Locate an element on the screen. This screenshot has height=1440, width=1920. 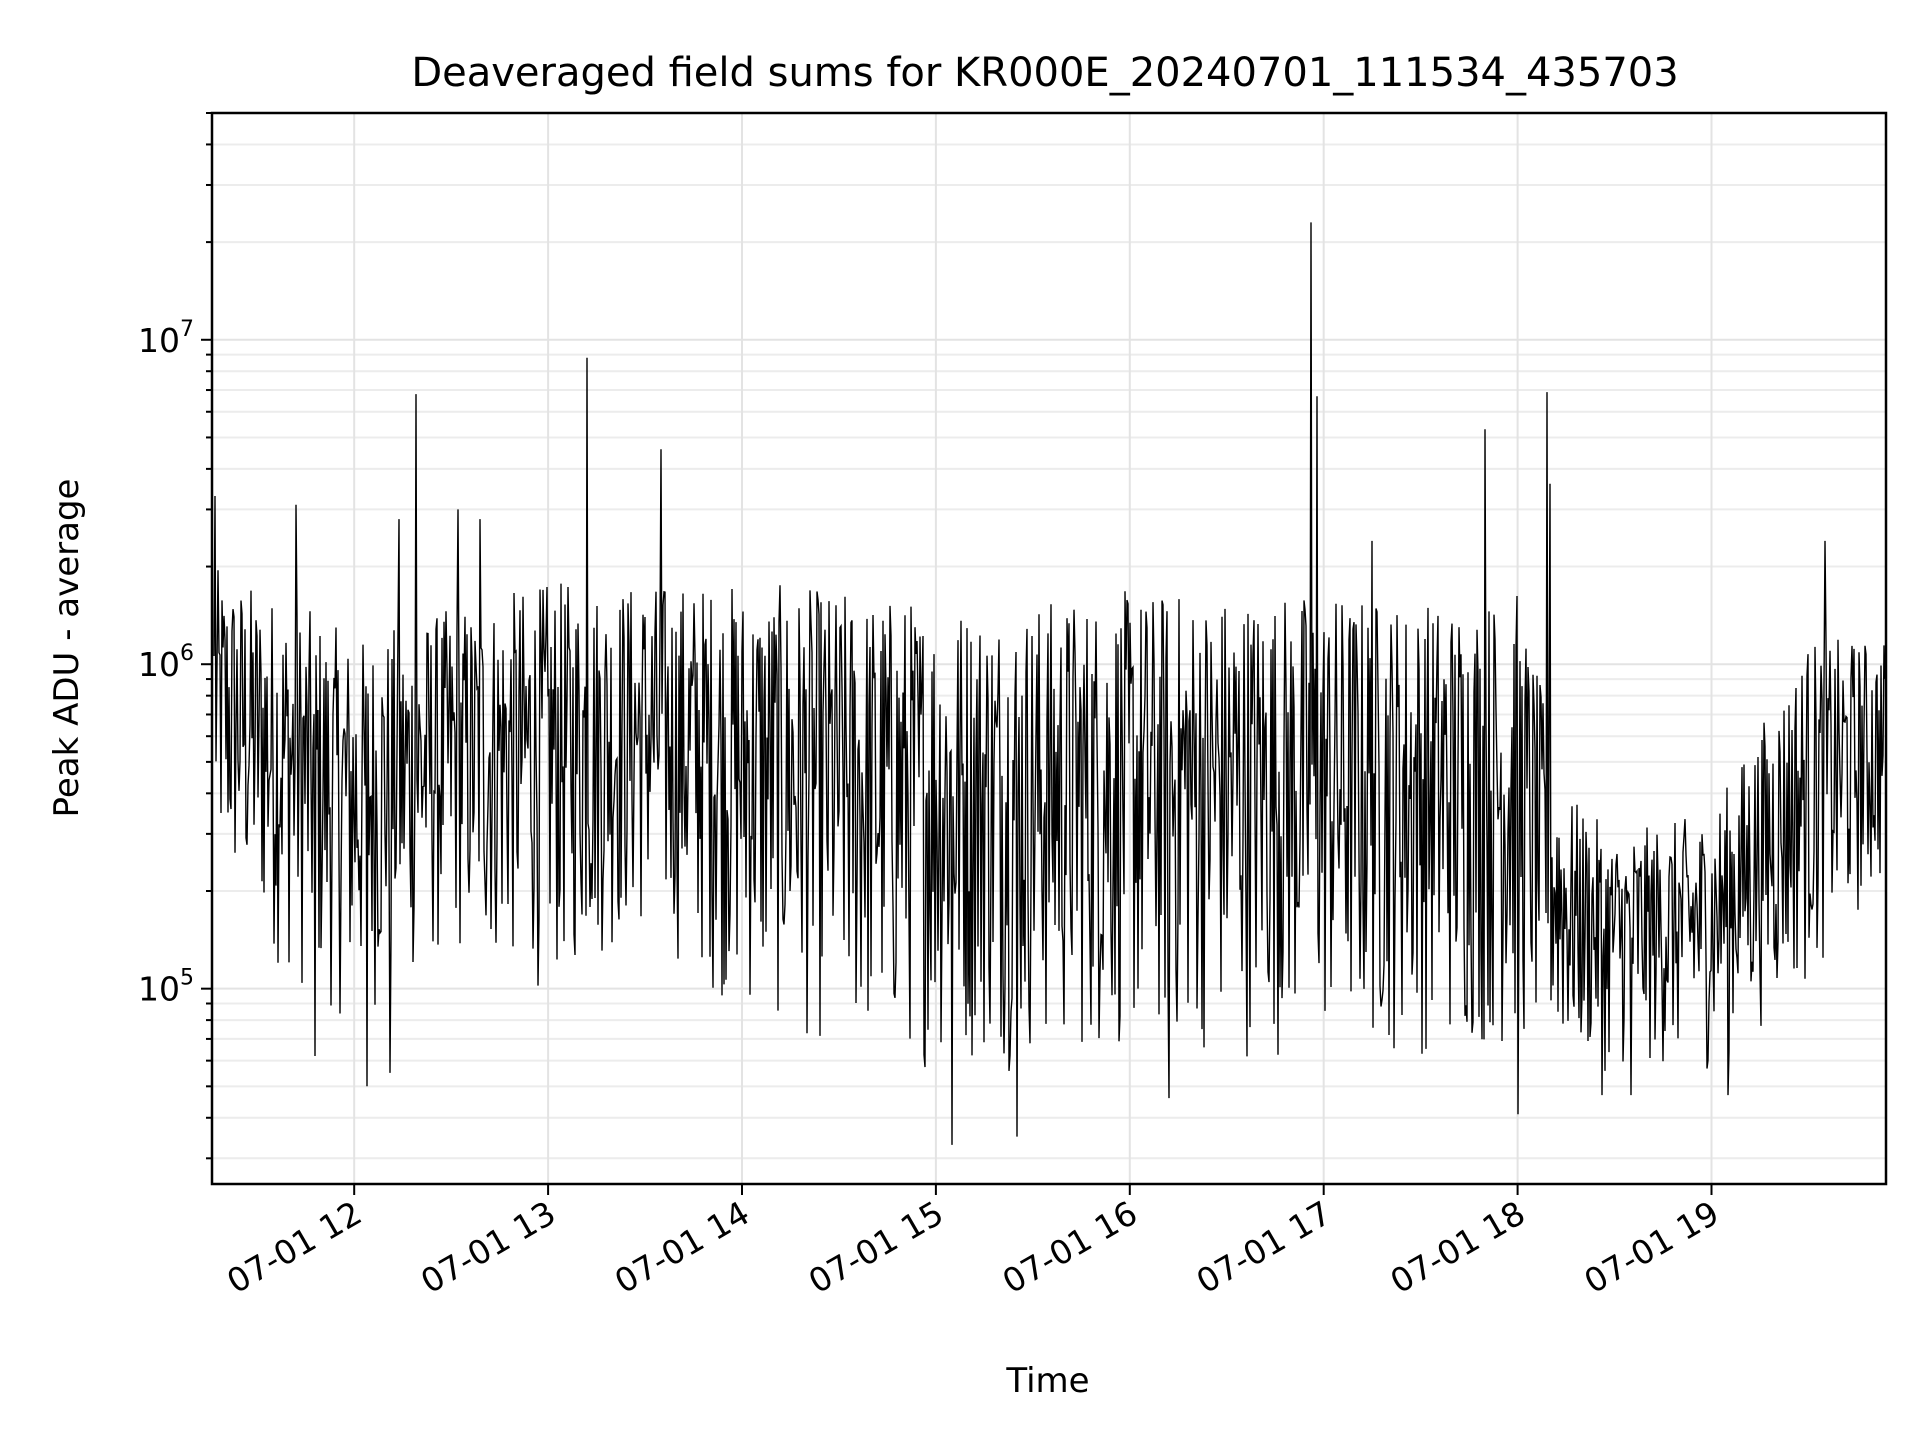
x-tick-label: 07-01 17 is located at coordinates (1264, 1247).